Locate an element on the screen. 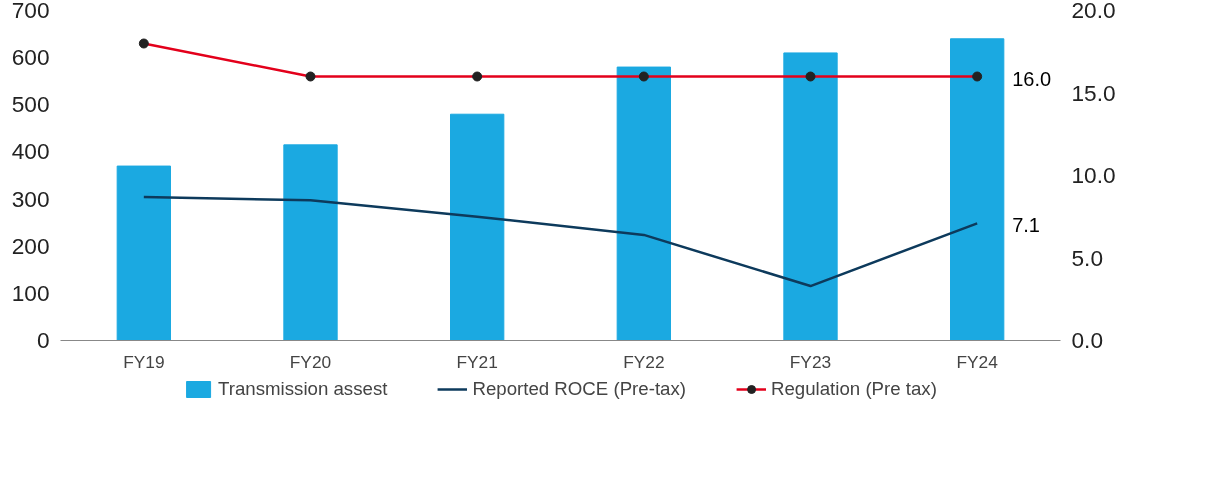 Image resolution: width=1215 pixels, height=490 pixels. x-tick-label: FY19 is located at coordinates (144, 361).